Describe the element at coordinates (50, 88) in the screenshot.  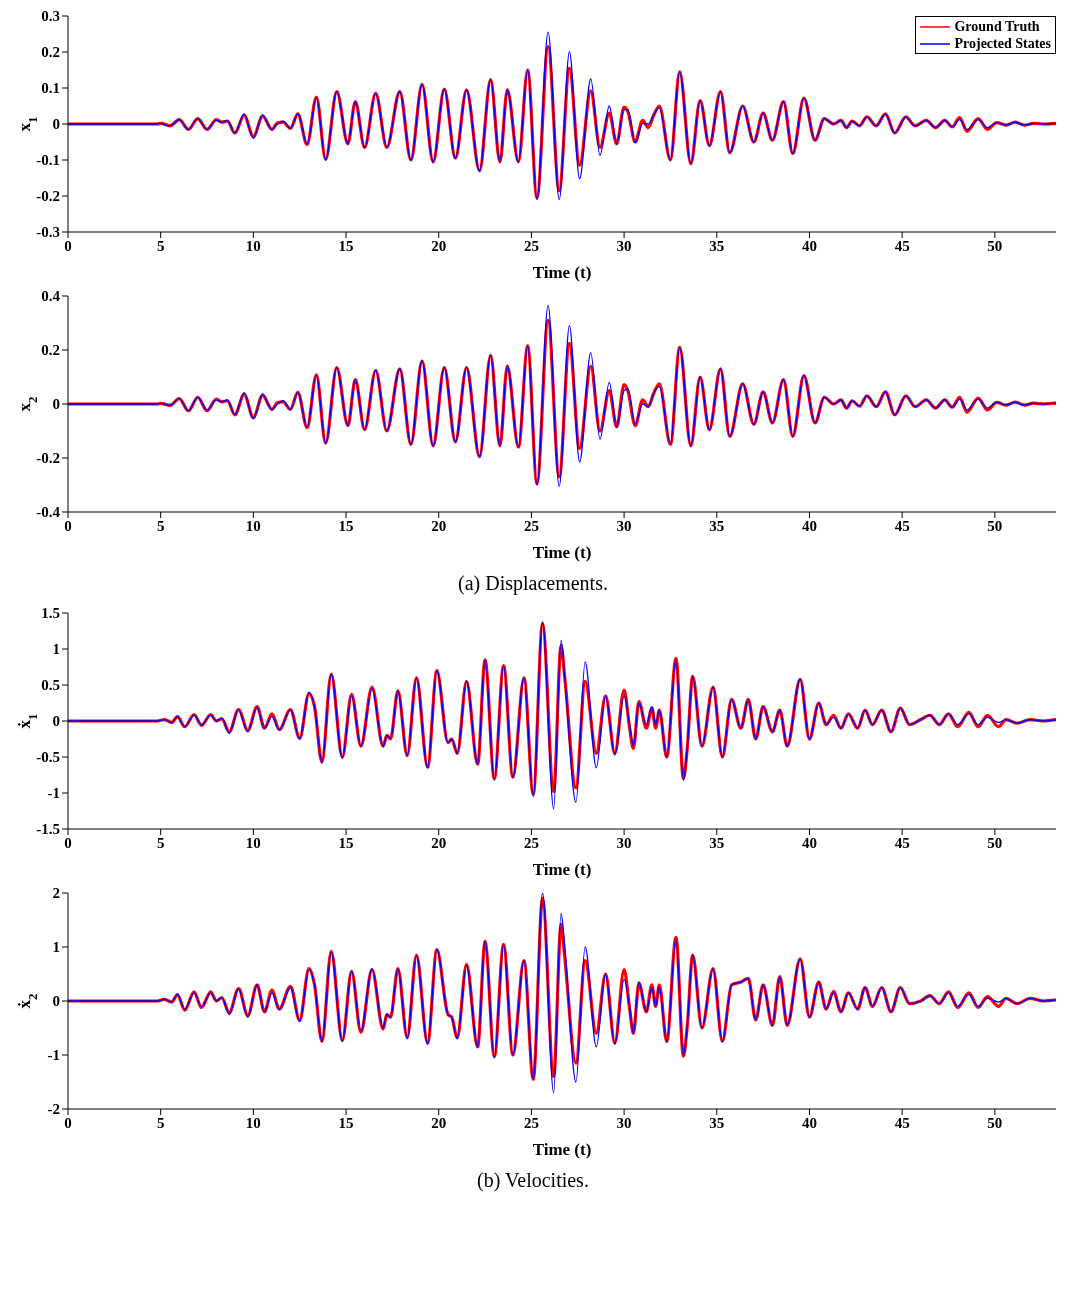
I see `y-tick-label: 0.1` at that location.